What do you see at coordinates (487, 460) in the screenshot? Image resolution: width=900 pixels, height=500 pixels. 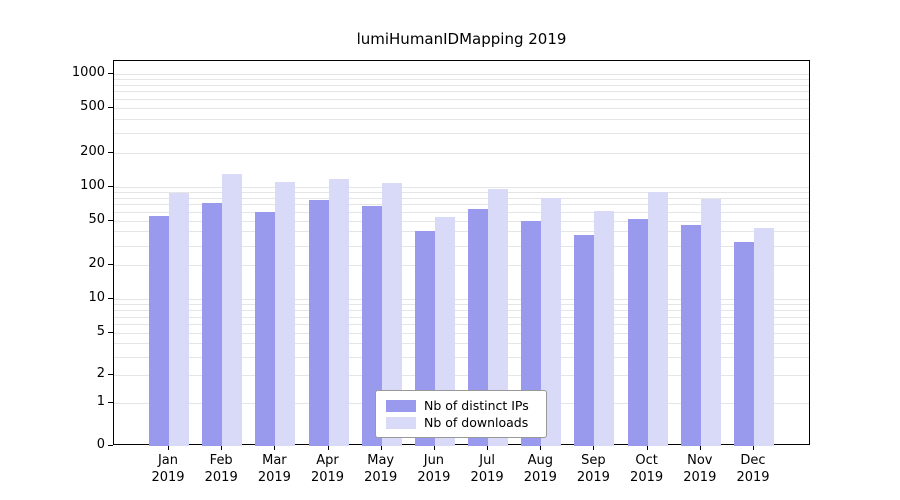 I see `x-tick-label-line: Jul` at bounding box center [487, 460].